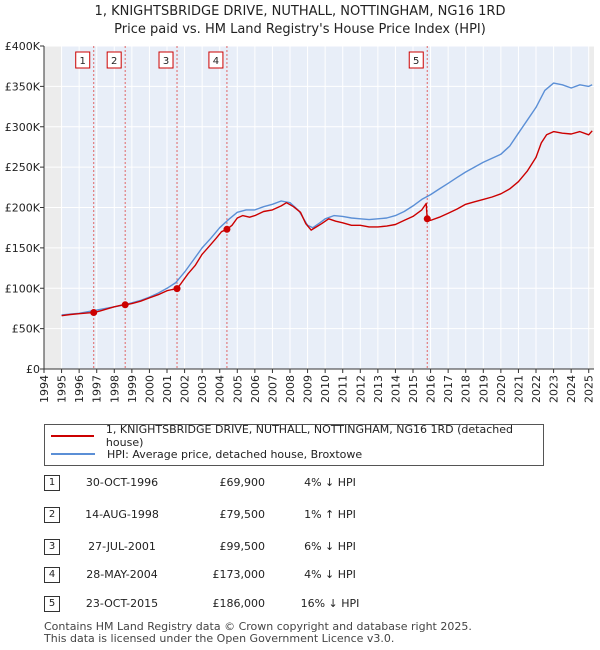 The width and height of the screenshot is (600, 650). Describe the element at coordinates (571, 389) in the screenshot. I see `x-tick-label: 2024` at that location.